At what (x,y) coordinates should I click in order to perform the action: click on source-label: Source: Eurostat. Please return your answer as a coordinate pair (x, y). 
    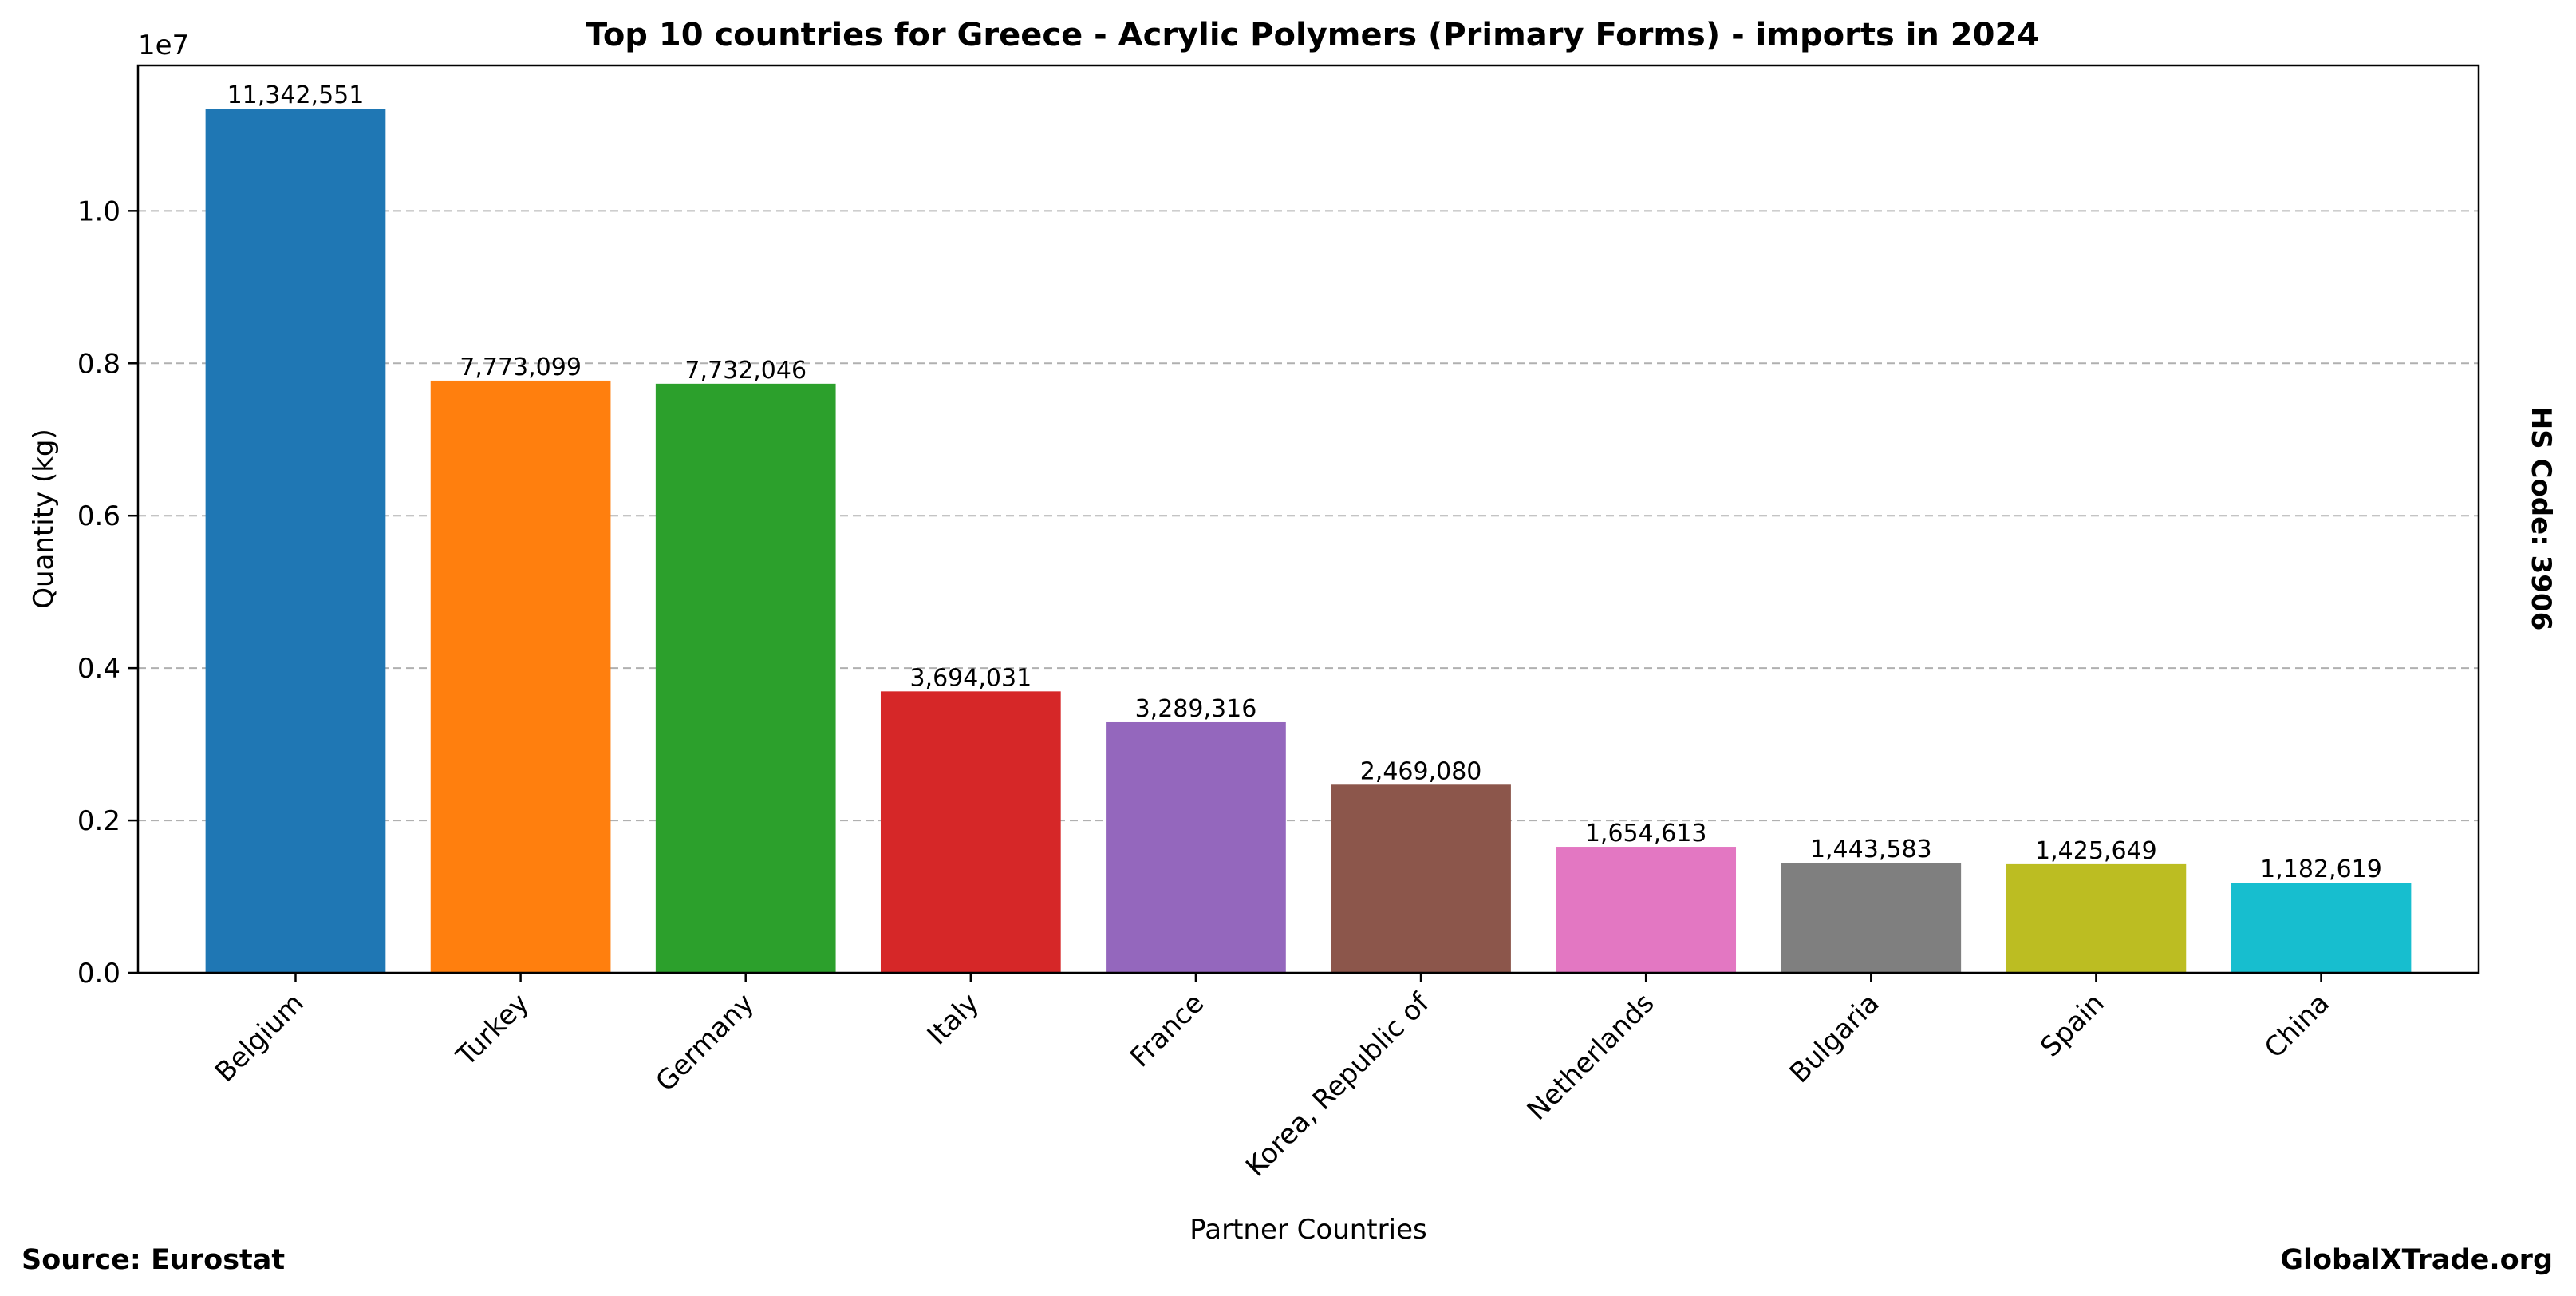
    Looking at the image, I should click on (153, 1260).